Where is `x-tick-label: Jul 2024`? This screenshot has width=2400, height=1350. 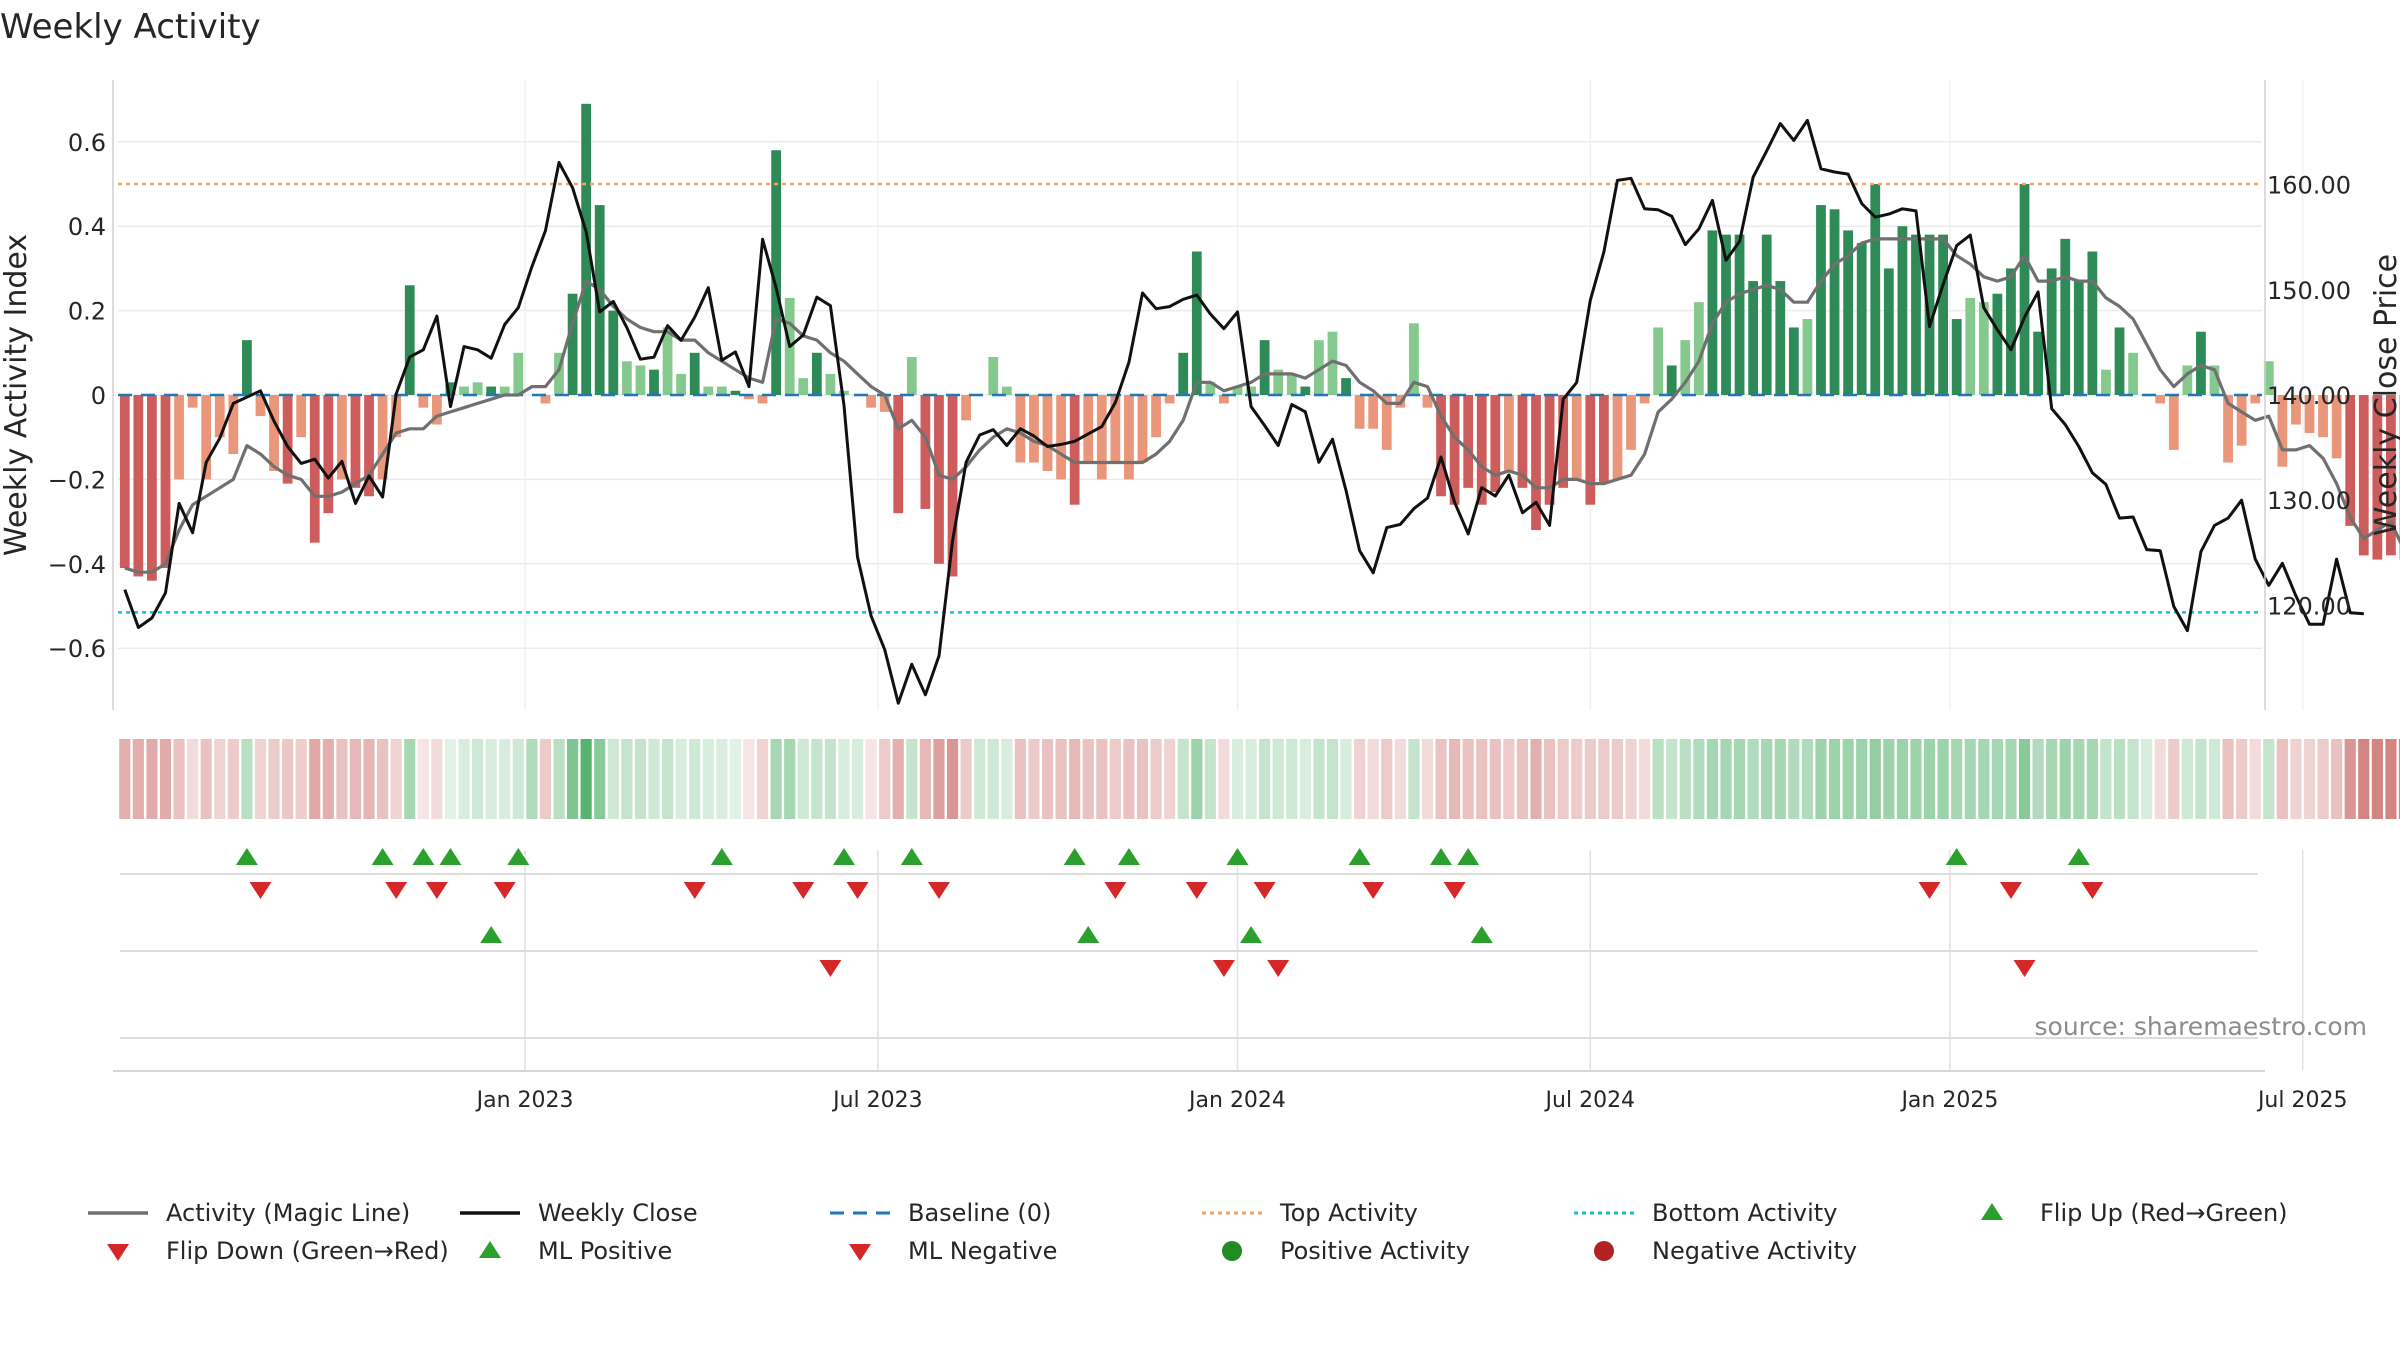
x-tick-label: Jul 2024 is located at coordinates (1590, 1100).